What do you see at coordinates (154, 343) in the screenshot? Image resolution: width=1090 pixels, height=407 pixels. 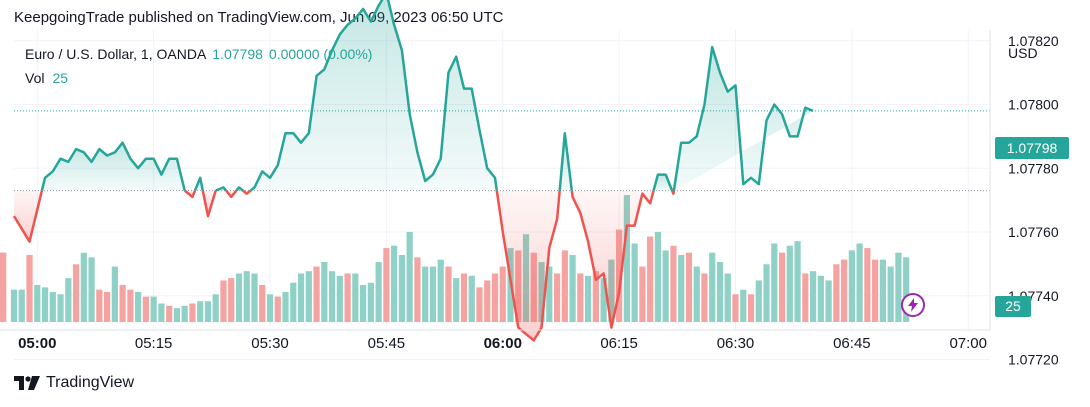 I see `x-tick-label: 05:15` at bounding box center [154, 343].